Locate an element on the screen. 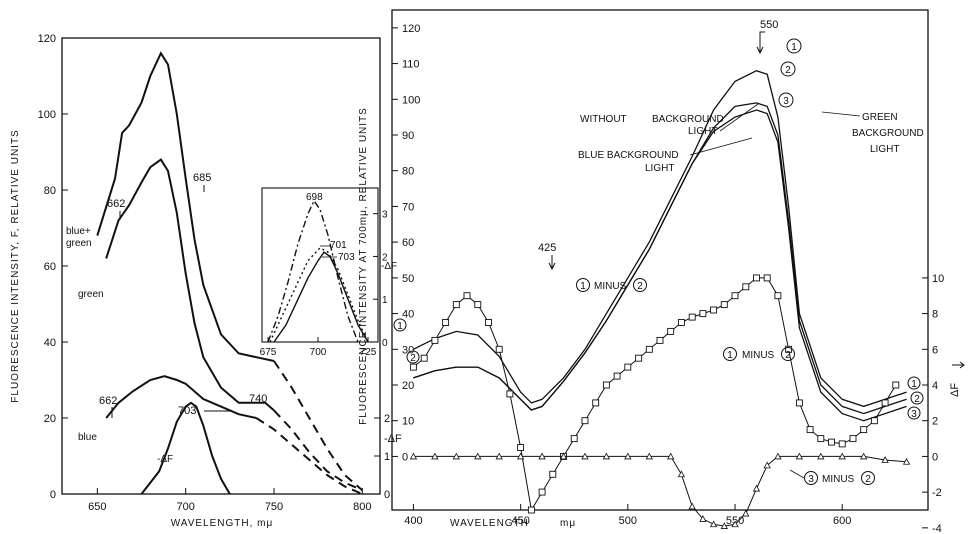  right-y2-tick-label: 0 is located at coordinates (935, 457).